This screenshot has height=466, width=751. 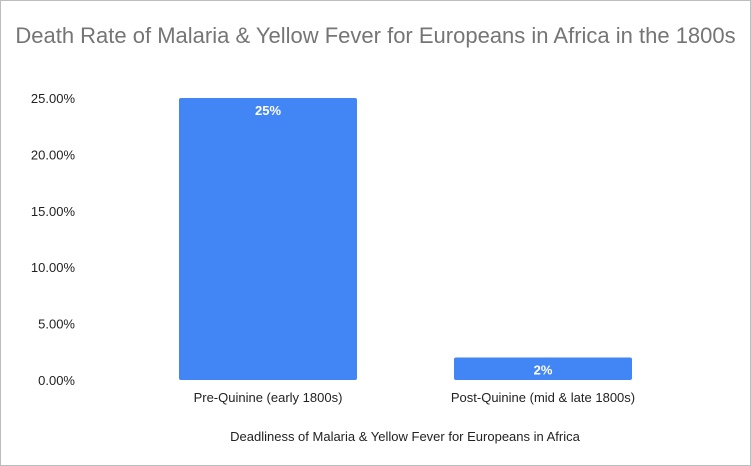 What do you see at coordinates (56, 324) in the screenshot?
I see `y-tick-label: 5.00%` at bounding box center [56, 324].